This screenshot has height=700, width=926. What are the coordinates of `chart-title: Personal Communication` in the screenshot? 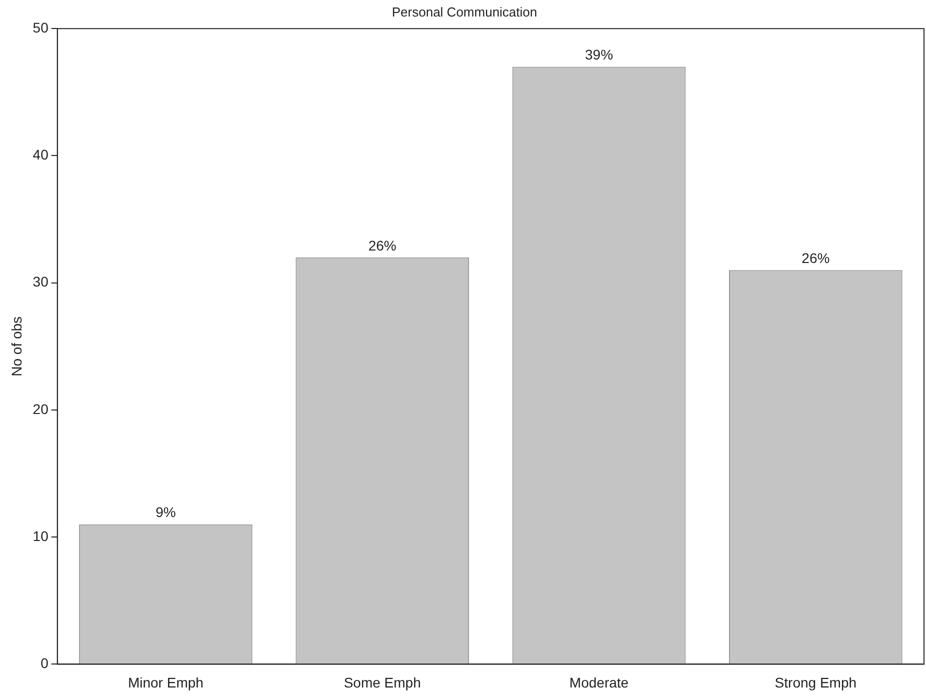 It's located at (465, 12).